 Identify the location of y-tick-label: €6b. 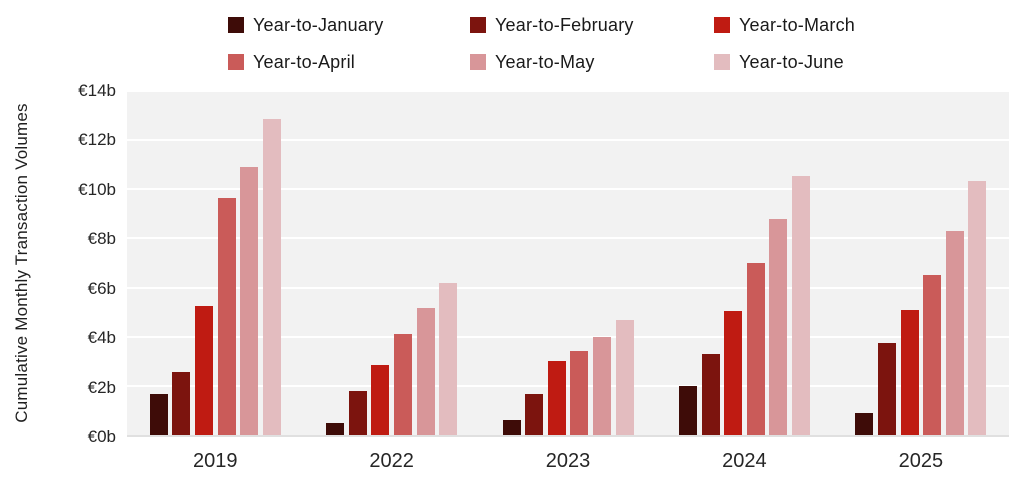
(101, 288).